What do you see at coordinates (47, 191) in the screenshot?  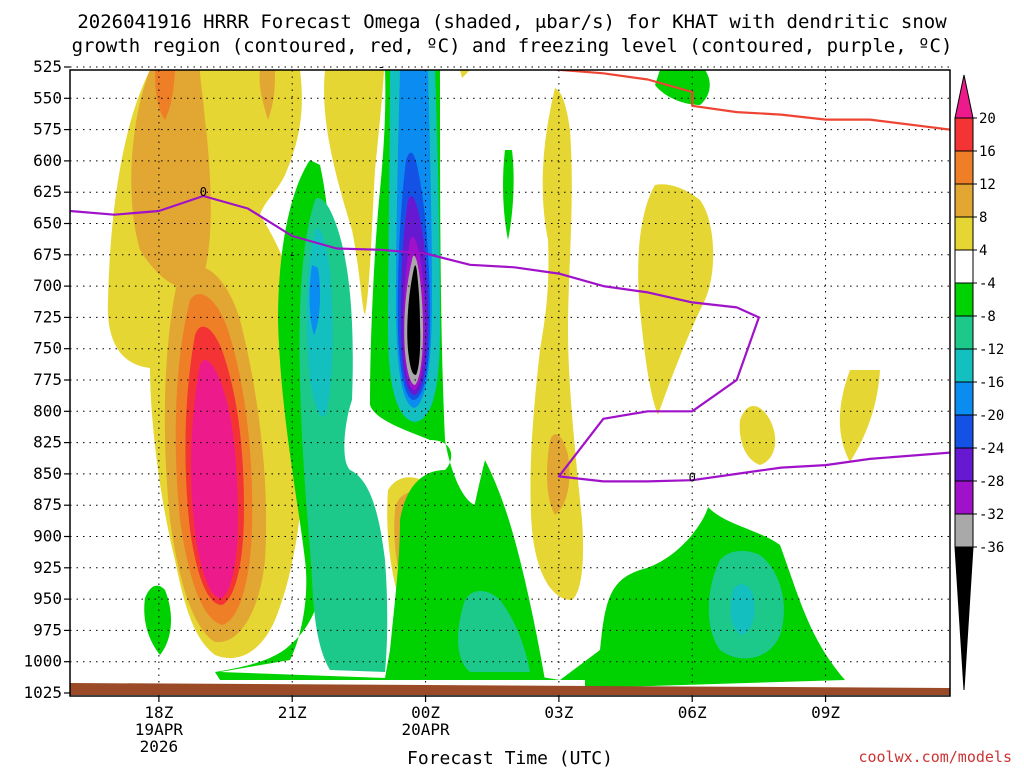 I see `y-tick-label: 625` at bounding box center [47, 191].